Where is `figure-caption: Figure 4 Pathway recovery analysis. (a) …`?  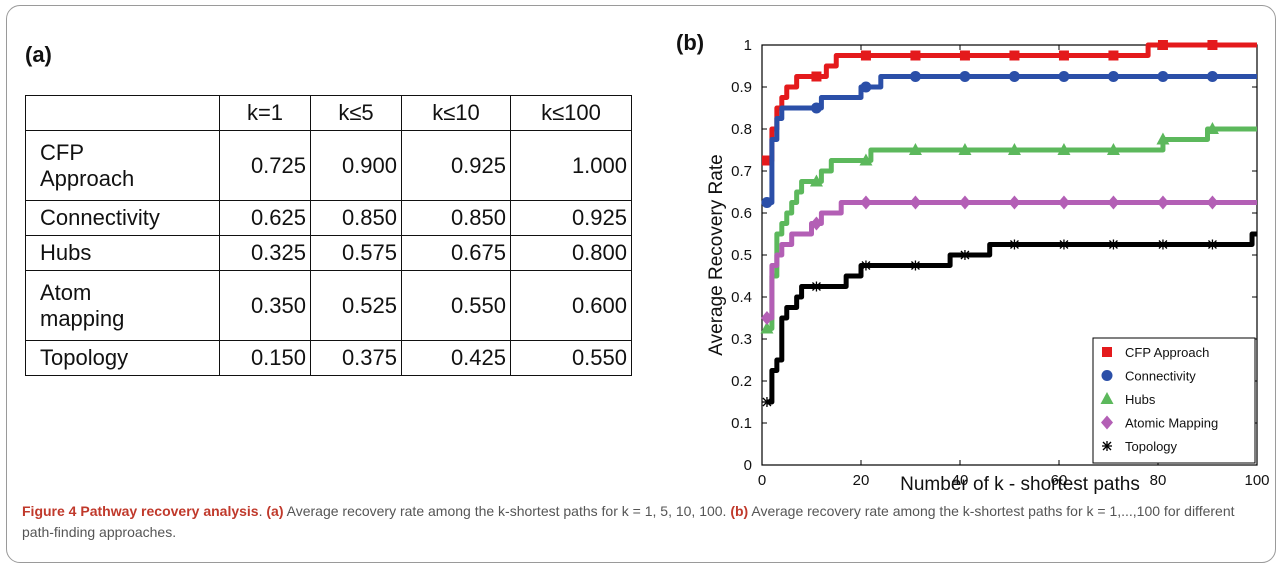
figure-caption: Figure 4 Pathway recovery analysis. (a) … is located at coordinates (628, 521).